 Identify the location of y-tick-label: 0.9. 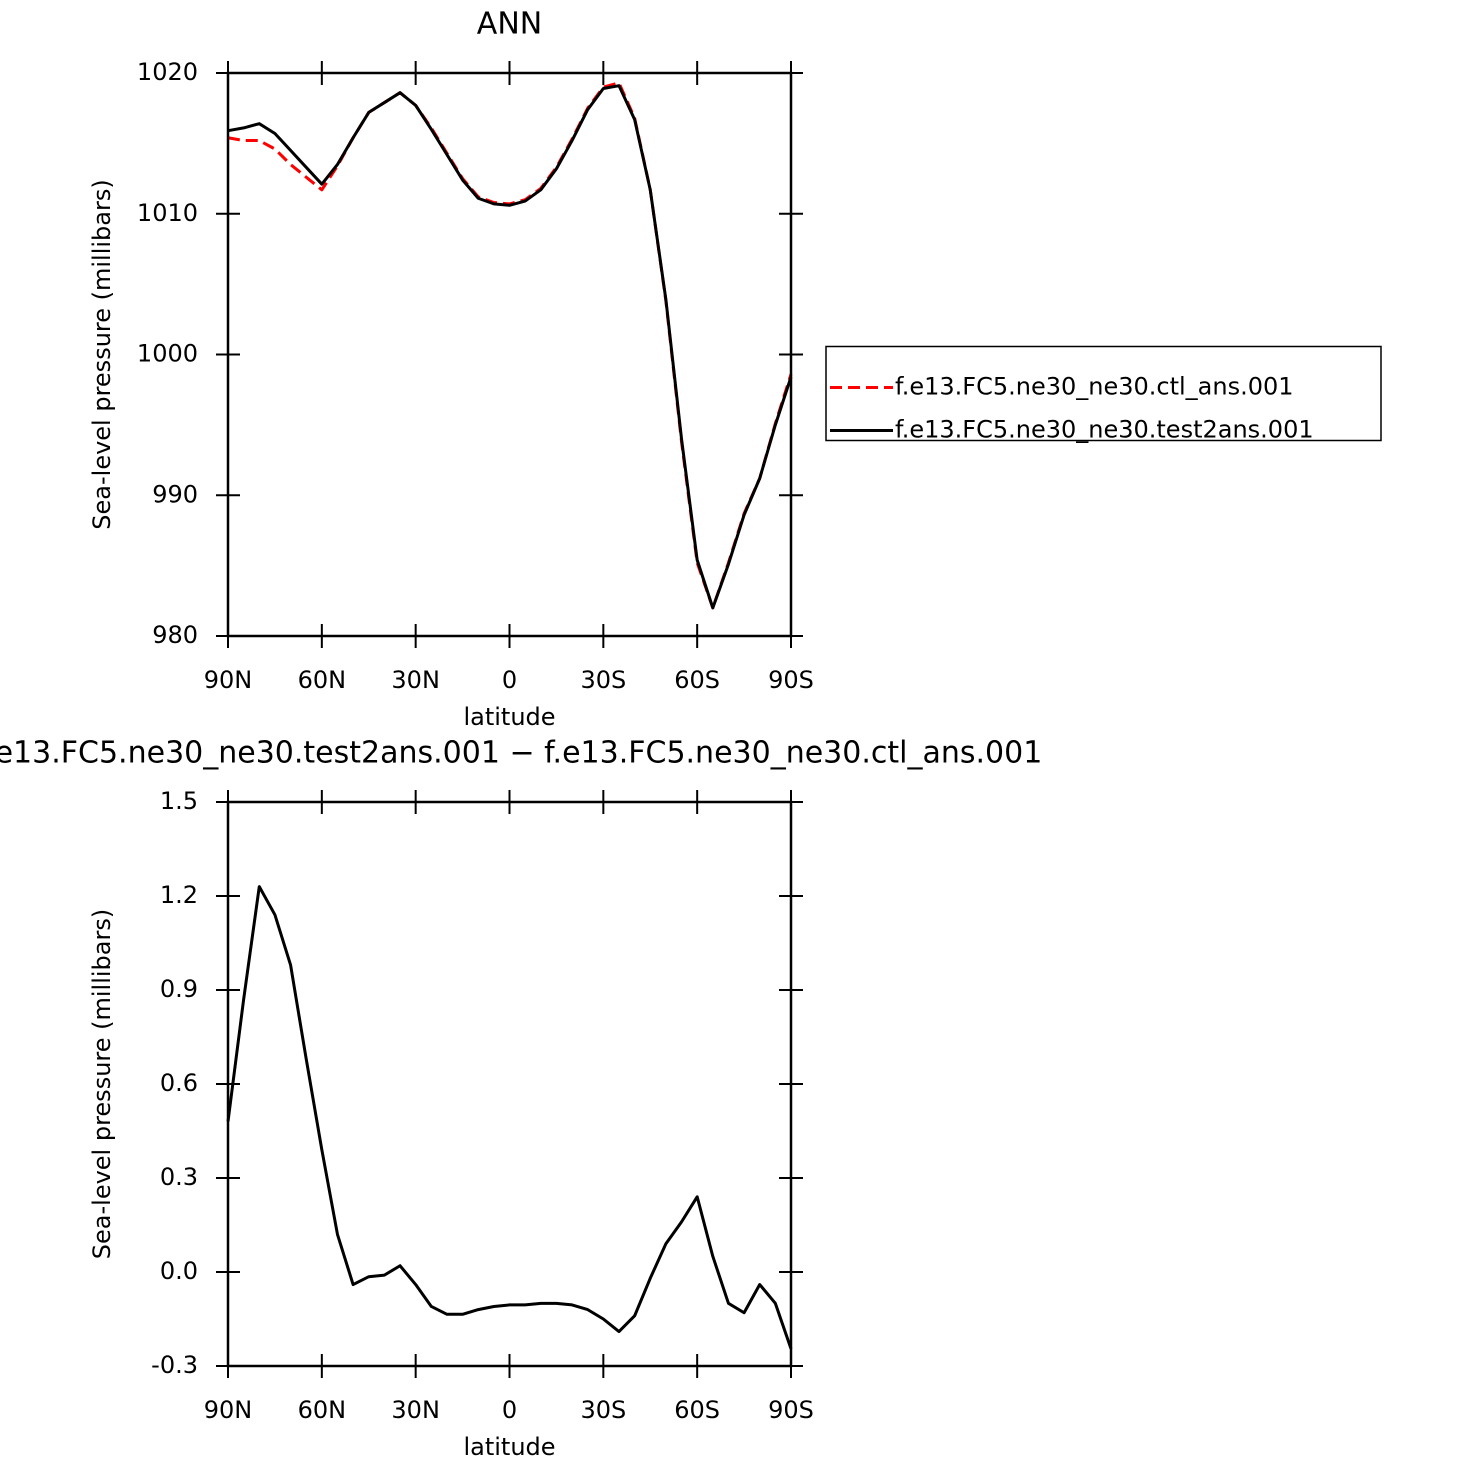
(179, 989).